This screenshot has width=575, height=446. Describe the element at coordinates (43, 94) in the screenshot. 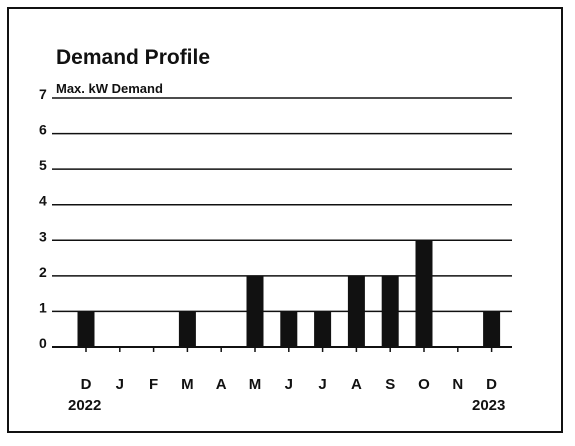

I see `y-tick-7: 7` at that location.